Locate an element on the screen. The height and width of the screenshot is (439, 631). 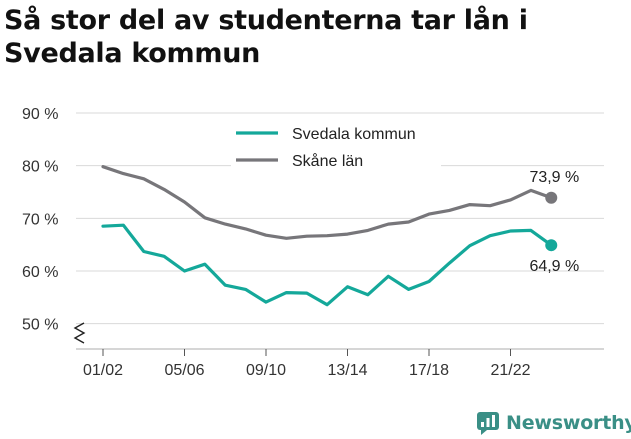
axis-break-icon is located at coordinates (79, 333).